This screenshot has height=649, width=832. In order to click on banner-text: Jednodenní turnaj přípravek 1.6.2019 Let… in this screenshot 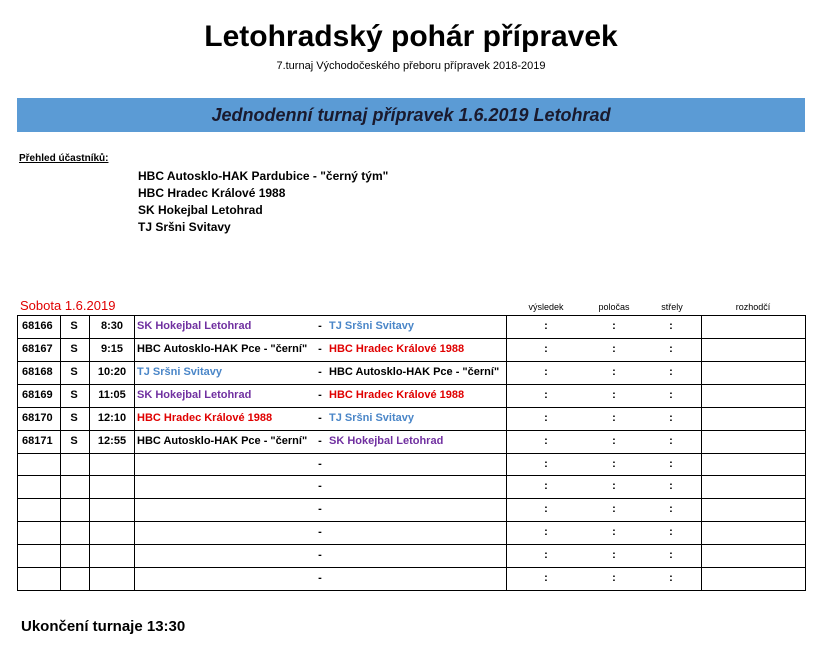, I will do `click(411, 115)`.